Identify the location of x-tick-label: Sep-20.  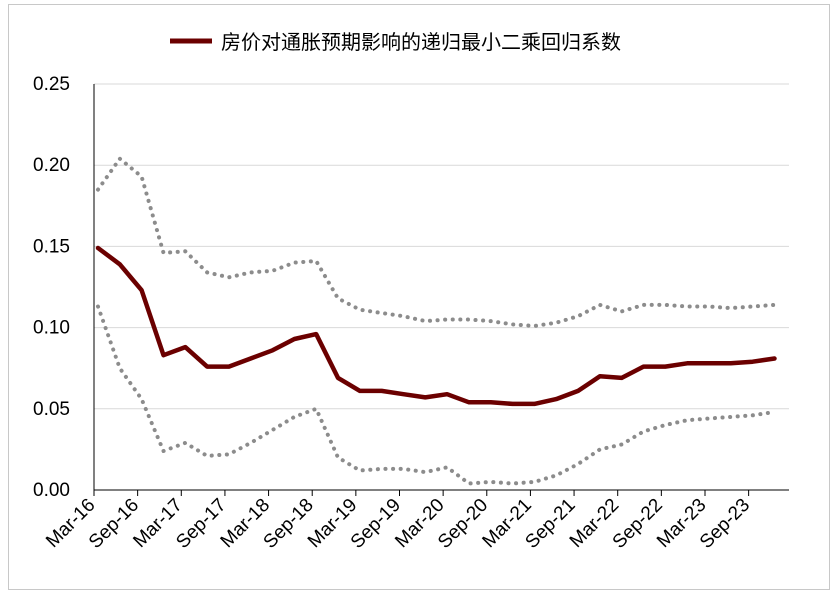
(463, 524).